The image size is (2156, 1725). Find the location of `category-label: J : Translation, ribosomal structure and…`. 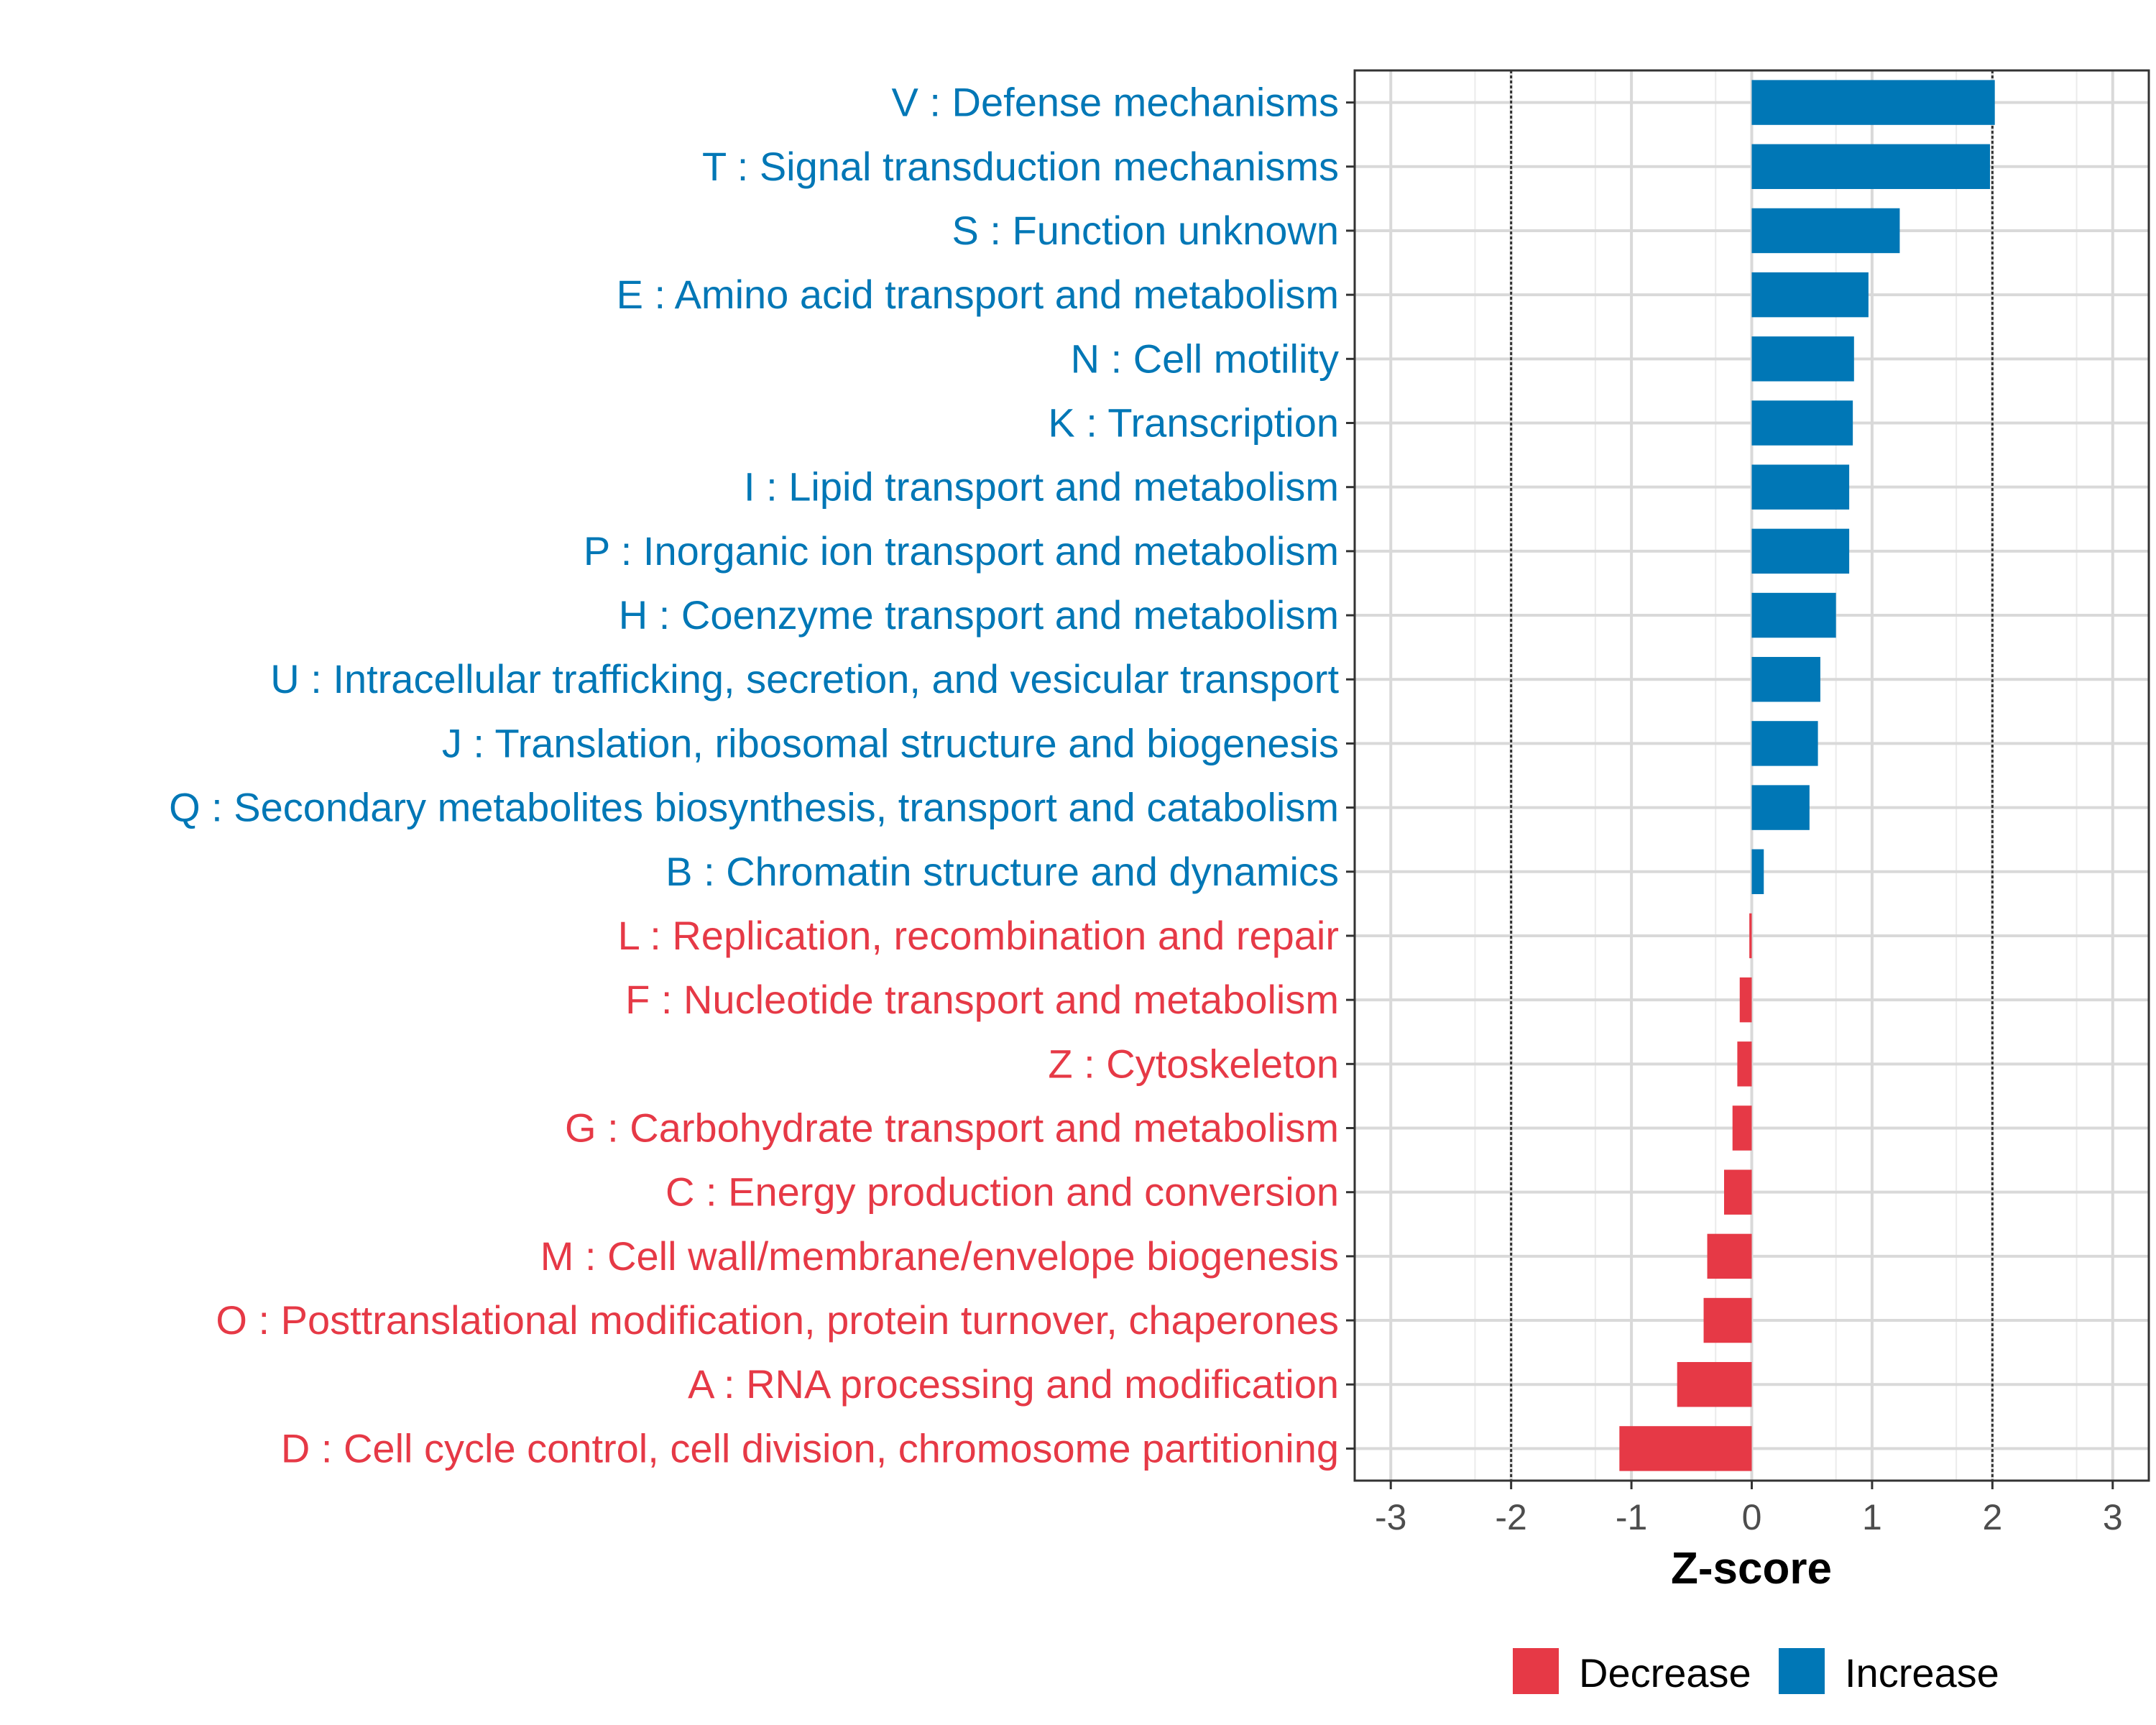

category-label: J : Translation, ribosomal structure and… is located at coordinates (891, 742).